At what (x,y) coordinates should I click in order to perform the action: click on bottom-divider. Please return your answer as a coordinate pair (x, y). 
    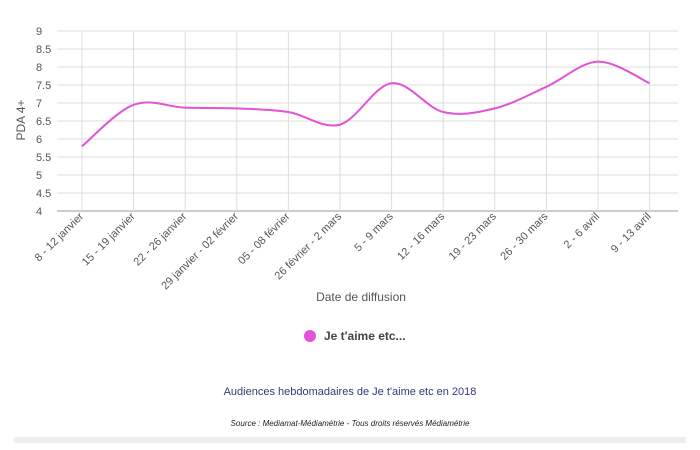
    Looking at the image, I should click on (350, 440).